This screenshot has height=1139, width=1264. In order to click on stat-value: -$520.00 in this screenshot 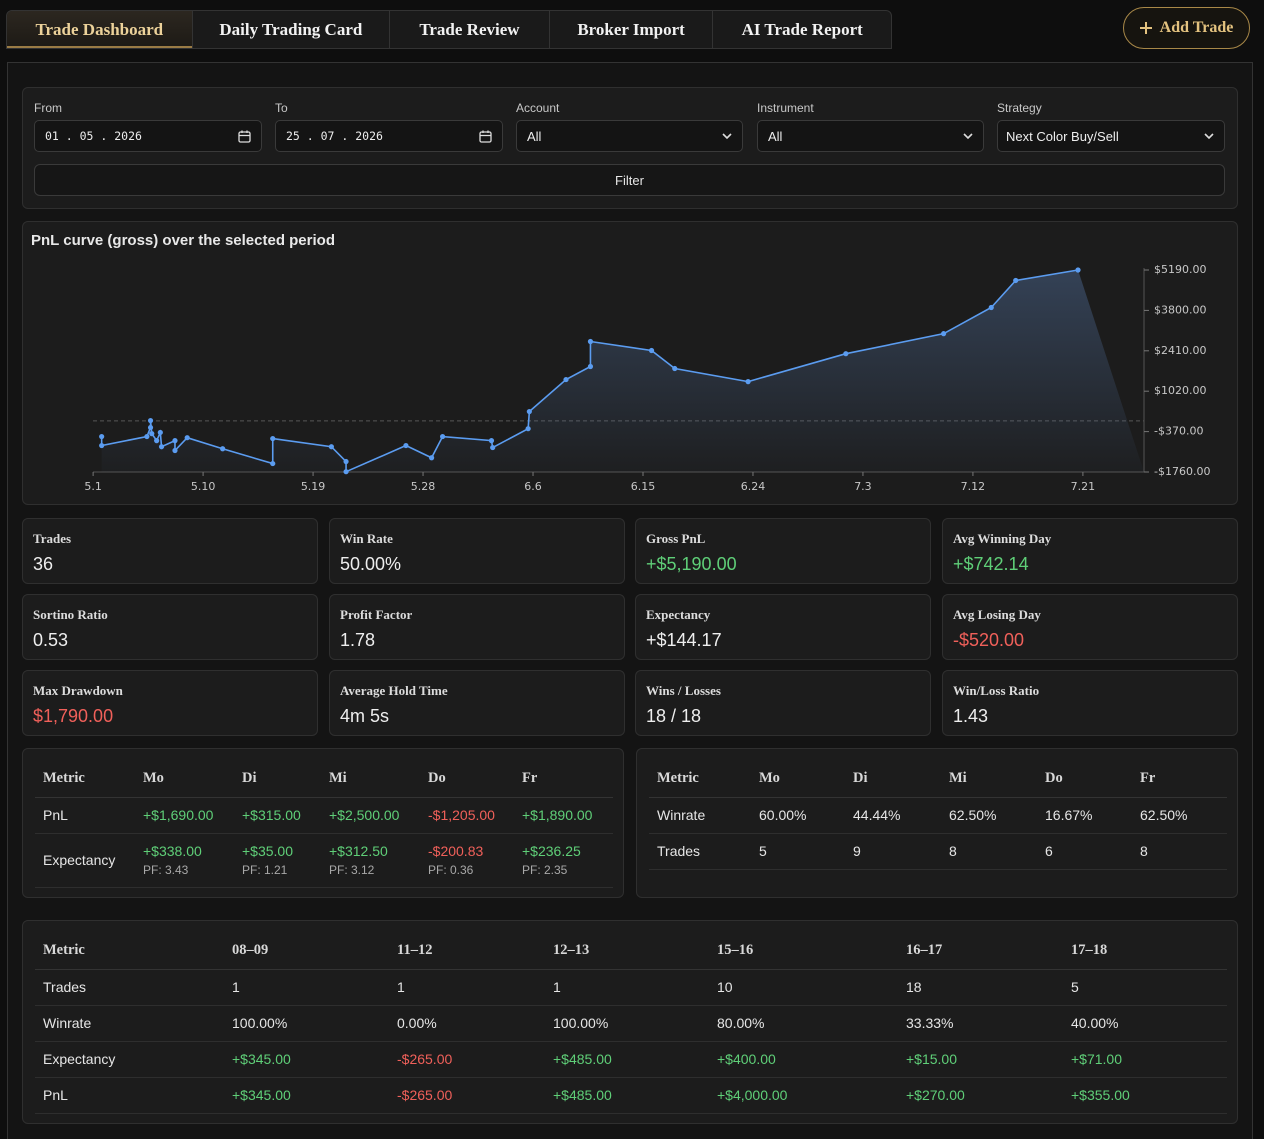, I will do `click(989, 640)`.